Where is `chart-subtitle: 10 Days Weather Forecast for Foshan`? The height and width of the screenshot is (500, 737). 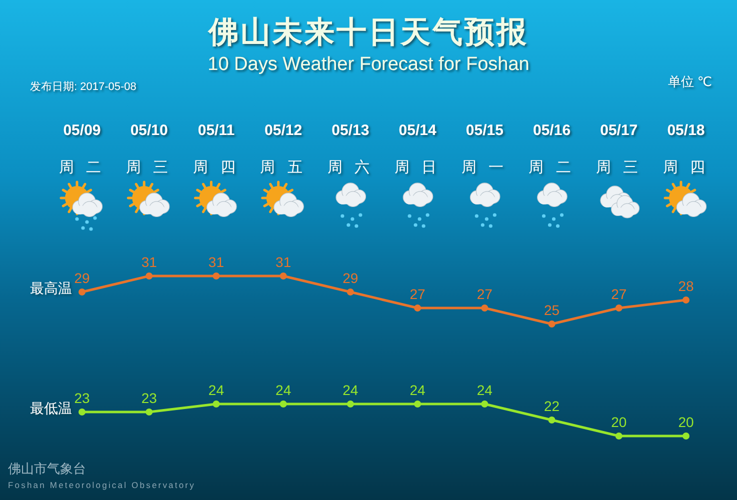 chart-subtitle: 10 Days Weather Forecast for Foshan is located at coordinates (369, 64).